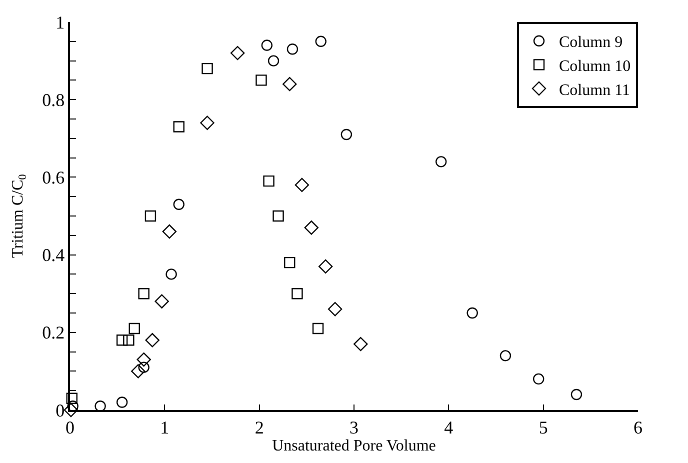 This screenshot has height=463, width=688. Describe the element at coordinates (594, 90) in the screenshot. I see `legend-label: Column 11` at that location.